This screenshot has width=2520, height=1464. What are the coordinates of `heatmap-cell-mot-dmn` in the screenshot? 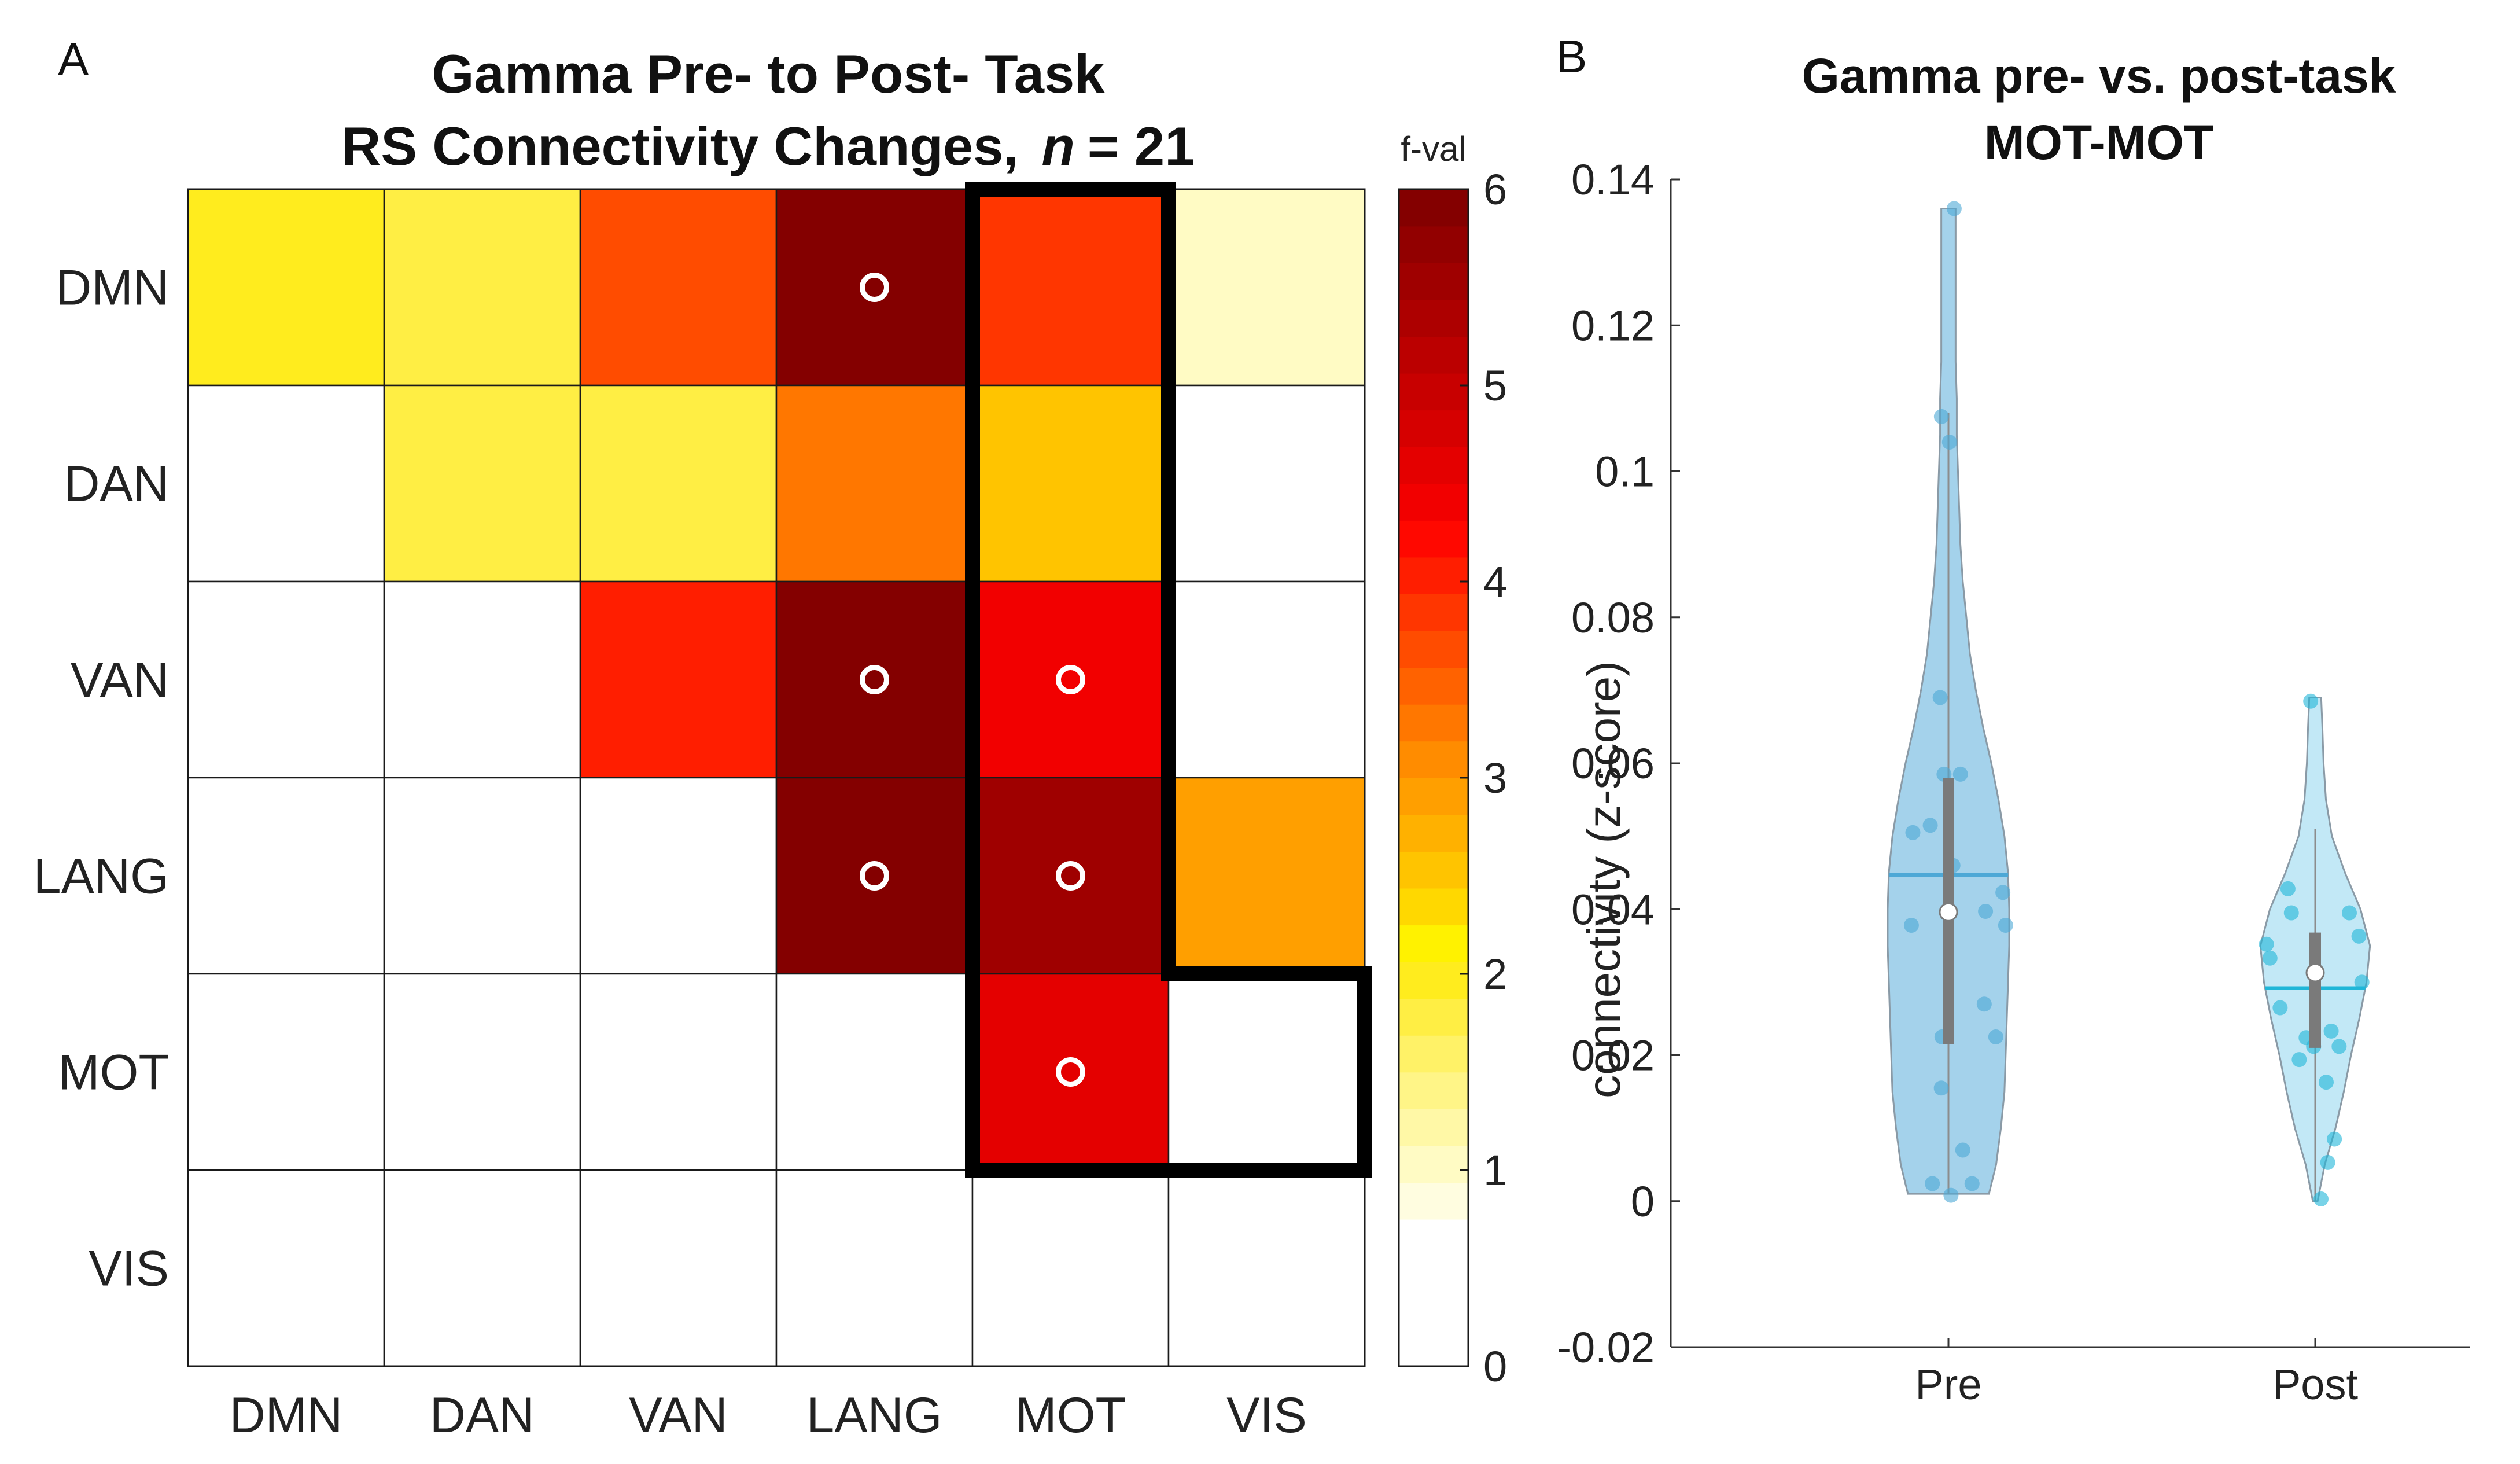 It's located at (286, 1072).